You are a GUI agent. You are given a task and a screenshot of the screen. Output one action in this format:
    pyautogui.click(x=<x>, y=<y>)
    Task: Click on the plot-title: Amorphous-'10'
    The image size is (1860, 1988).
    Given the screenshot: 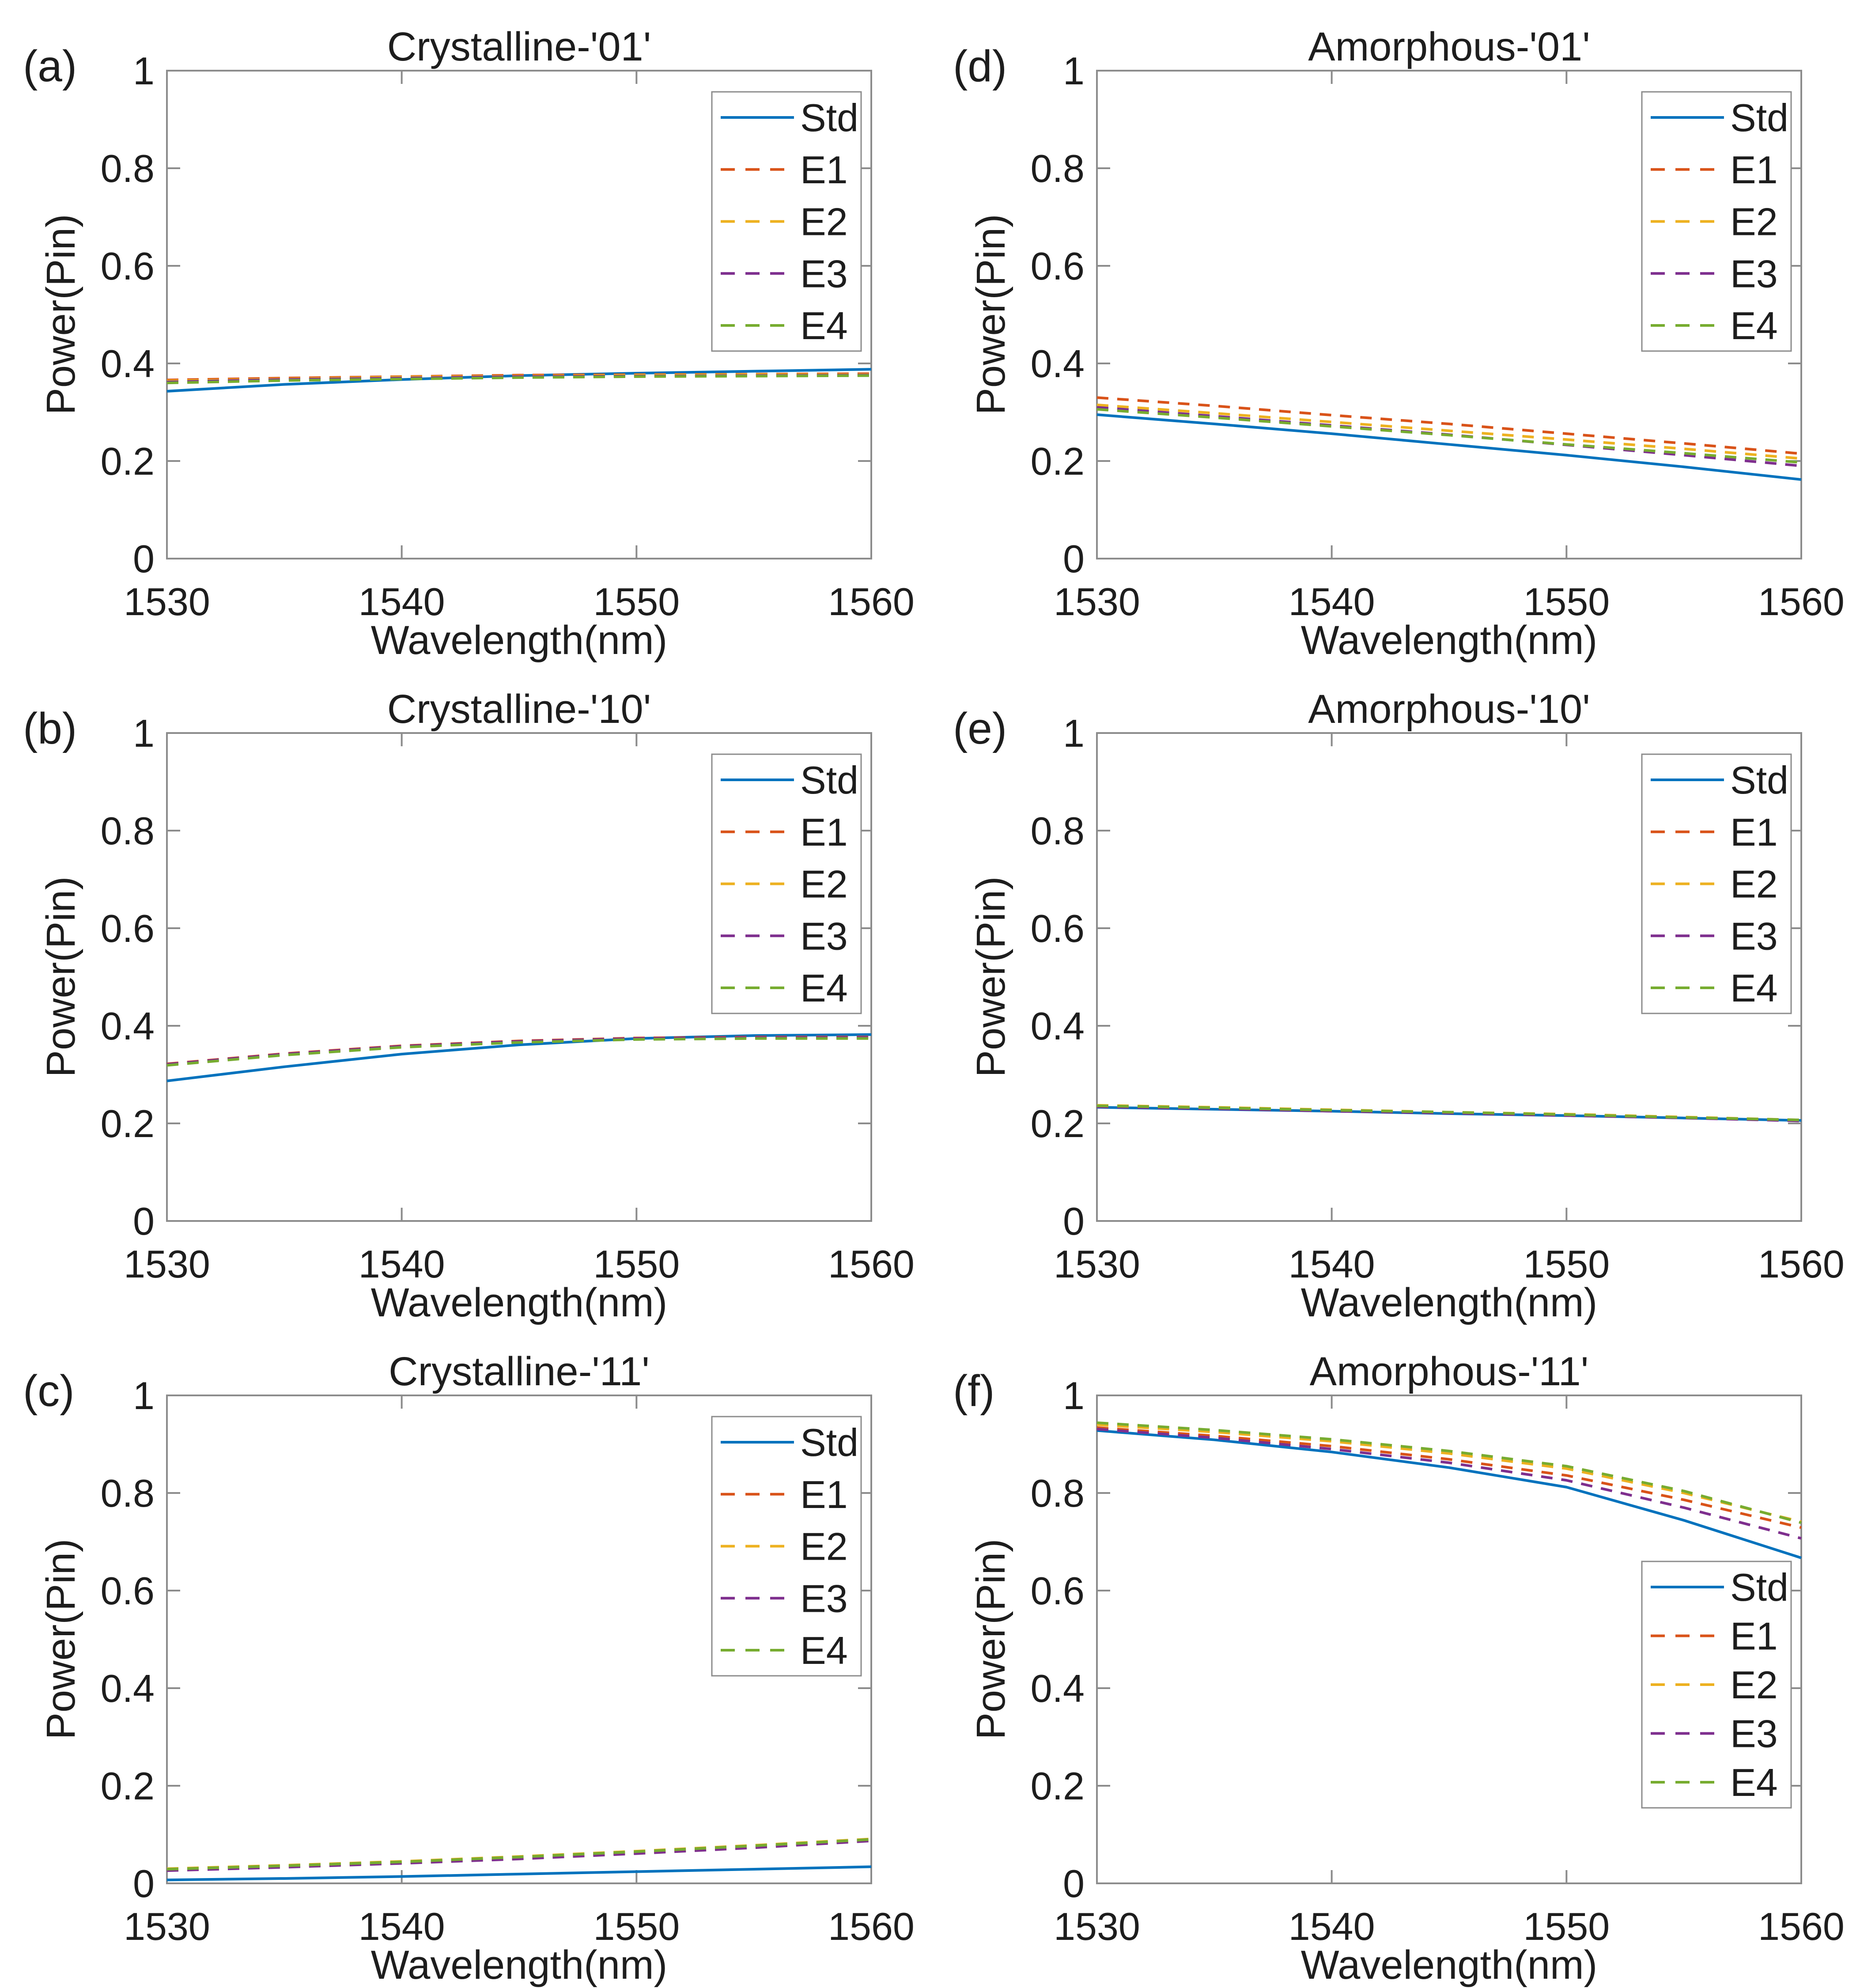 What is the action you would take?
    pyautogui.click(x=1449, y=709)
    